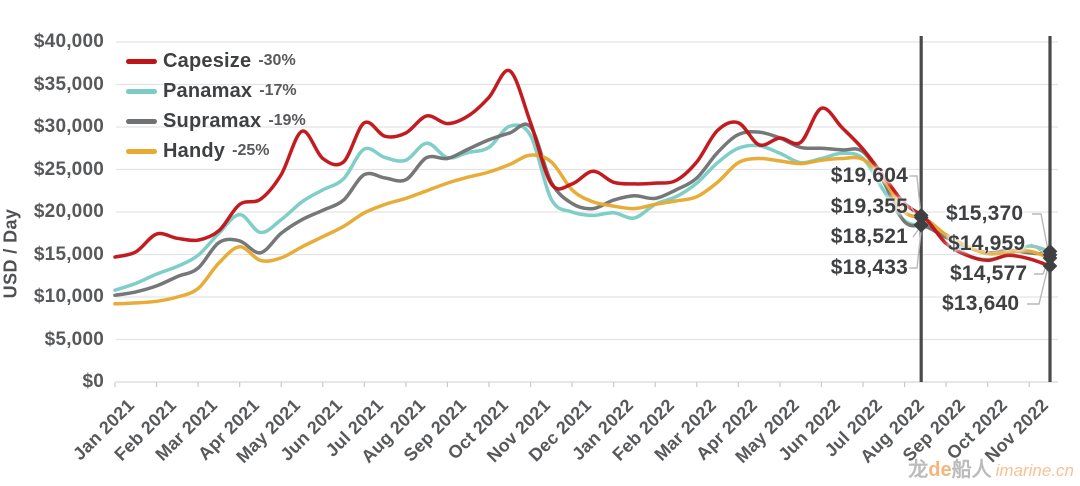  What do you see at coordinates (68, 211) in the screenshot?
I see `y-tick-label: $20,000` at bounding box center [68, 211].